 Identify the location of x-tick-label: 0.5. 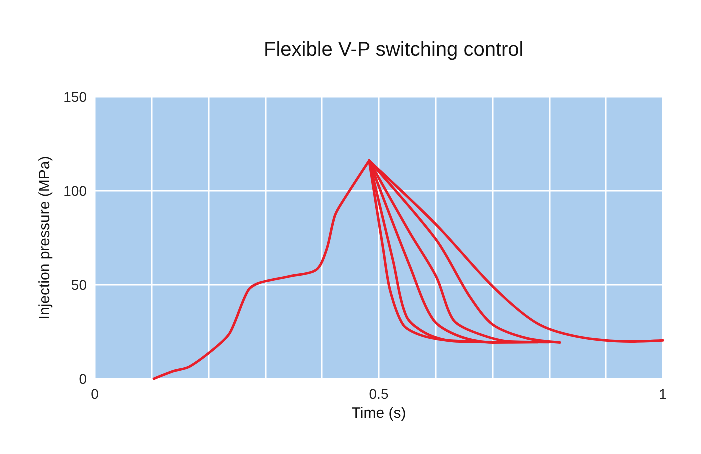
(379, 394).